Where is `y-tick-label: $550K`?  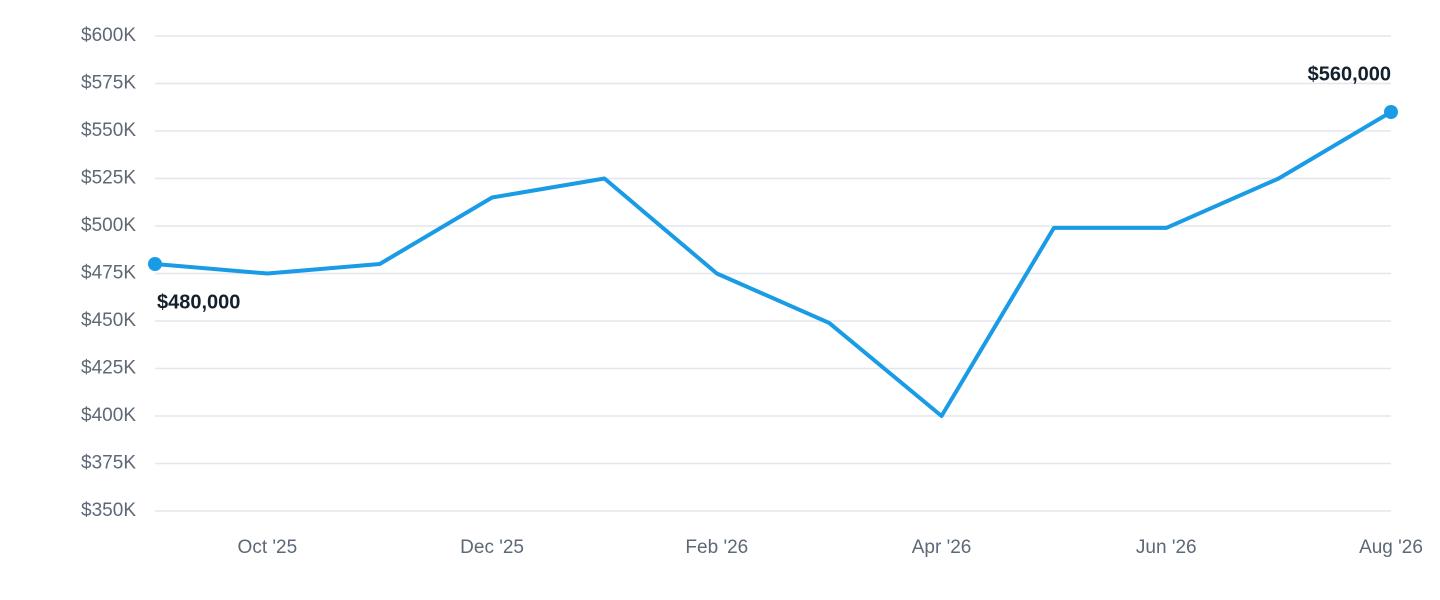 y-tick-label: $550K is located at coordinates (108, 130).